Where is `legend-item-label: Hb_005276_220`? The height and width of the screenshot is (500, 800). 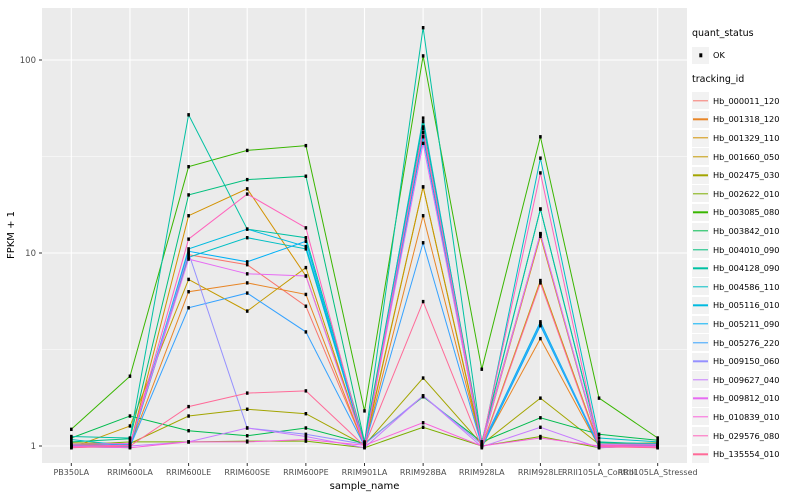
legend-item-label: Hb_005276_220 is located at coordinates (746, 342).